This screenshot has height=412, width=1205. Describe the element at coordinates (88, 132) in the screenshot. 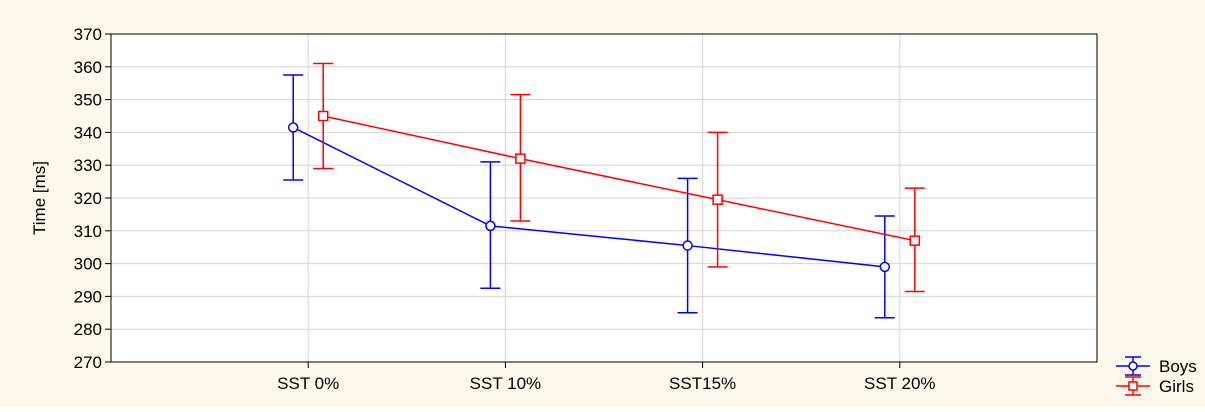

I see `y-tick-label: 340` at that location.